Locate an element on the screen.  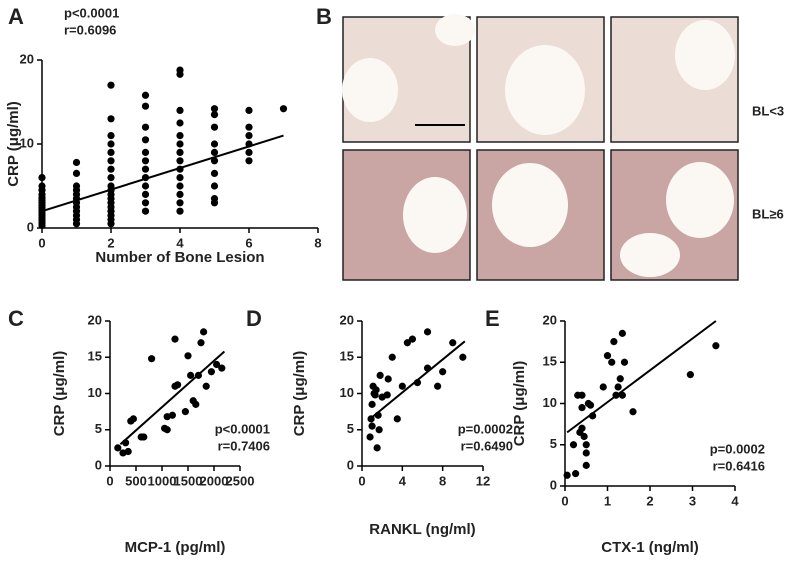
x-tick-label: 6 is located at coordinates (248, 242).